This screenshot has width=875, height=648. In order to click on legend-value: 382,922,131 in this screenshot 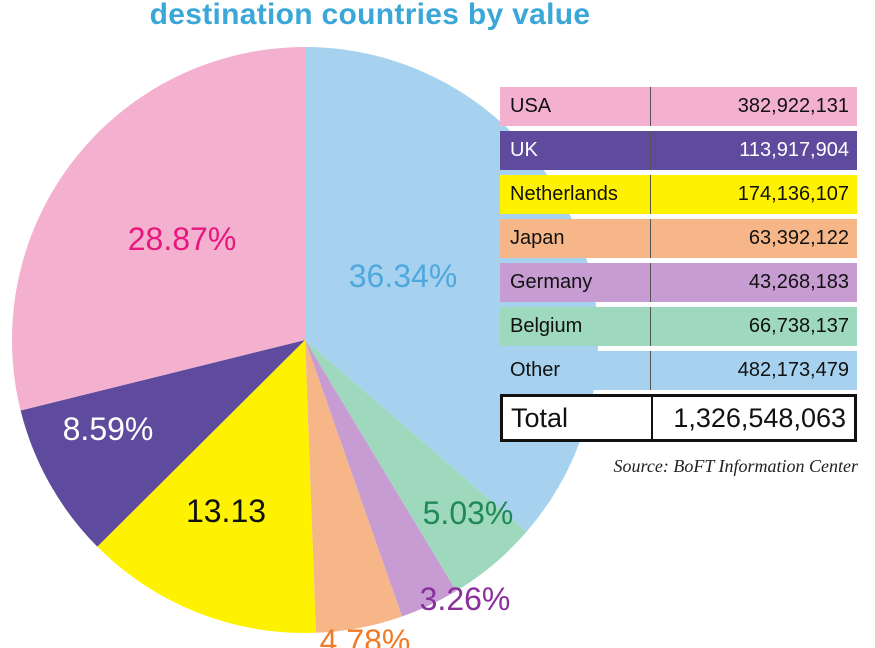, I will do `click(753, 106)`.